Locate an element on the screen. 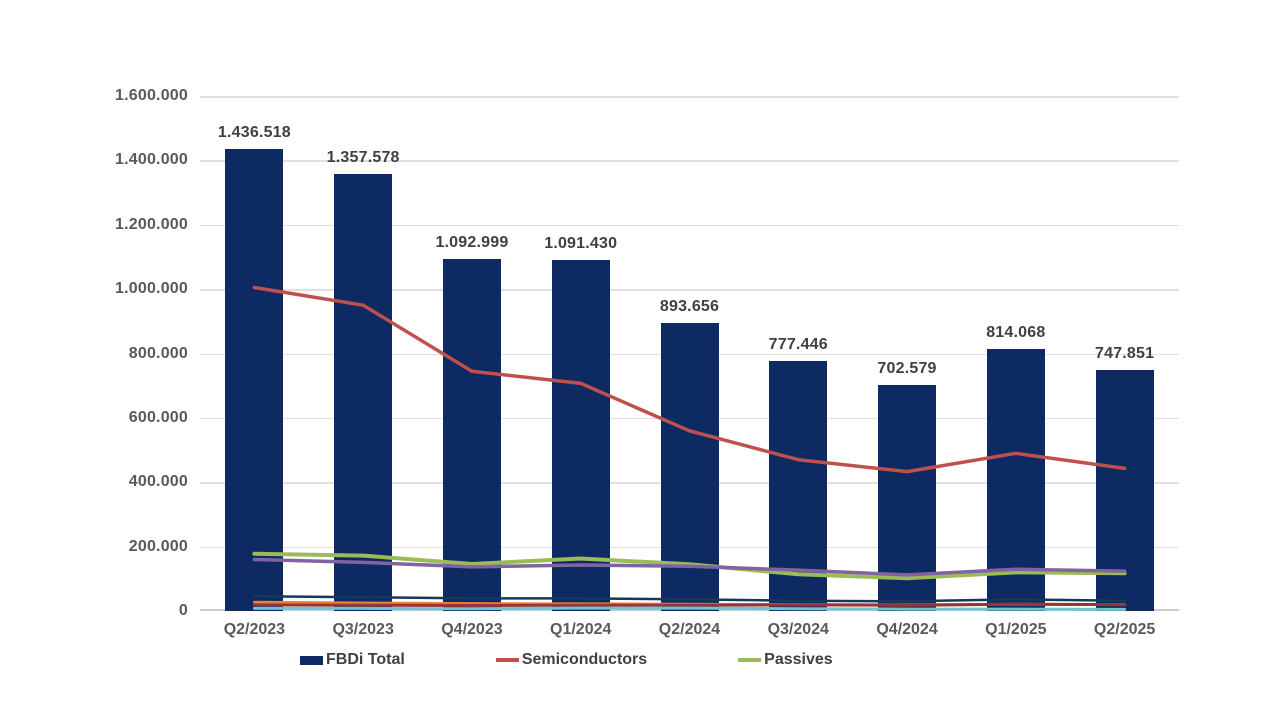 Image resolution: width=1280 pixels, height=720 pixels. x-axis-label: Q2/2025 is located at coordinates (1124, 629).